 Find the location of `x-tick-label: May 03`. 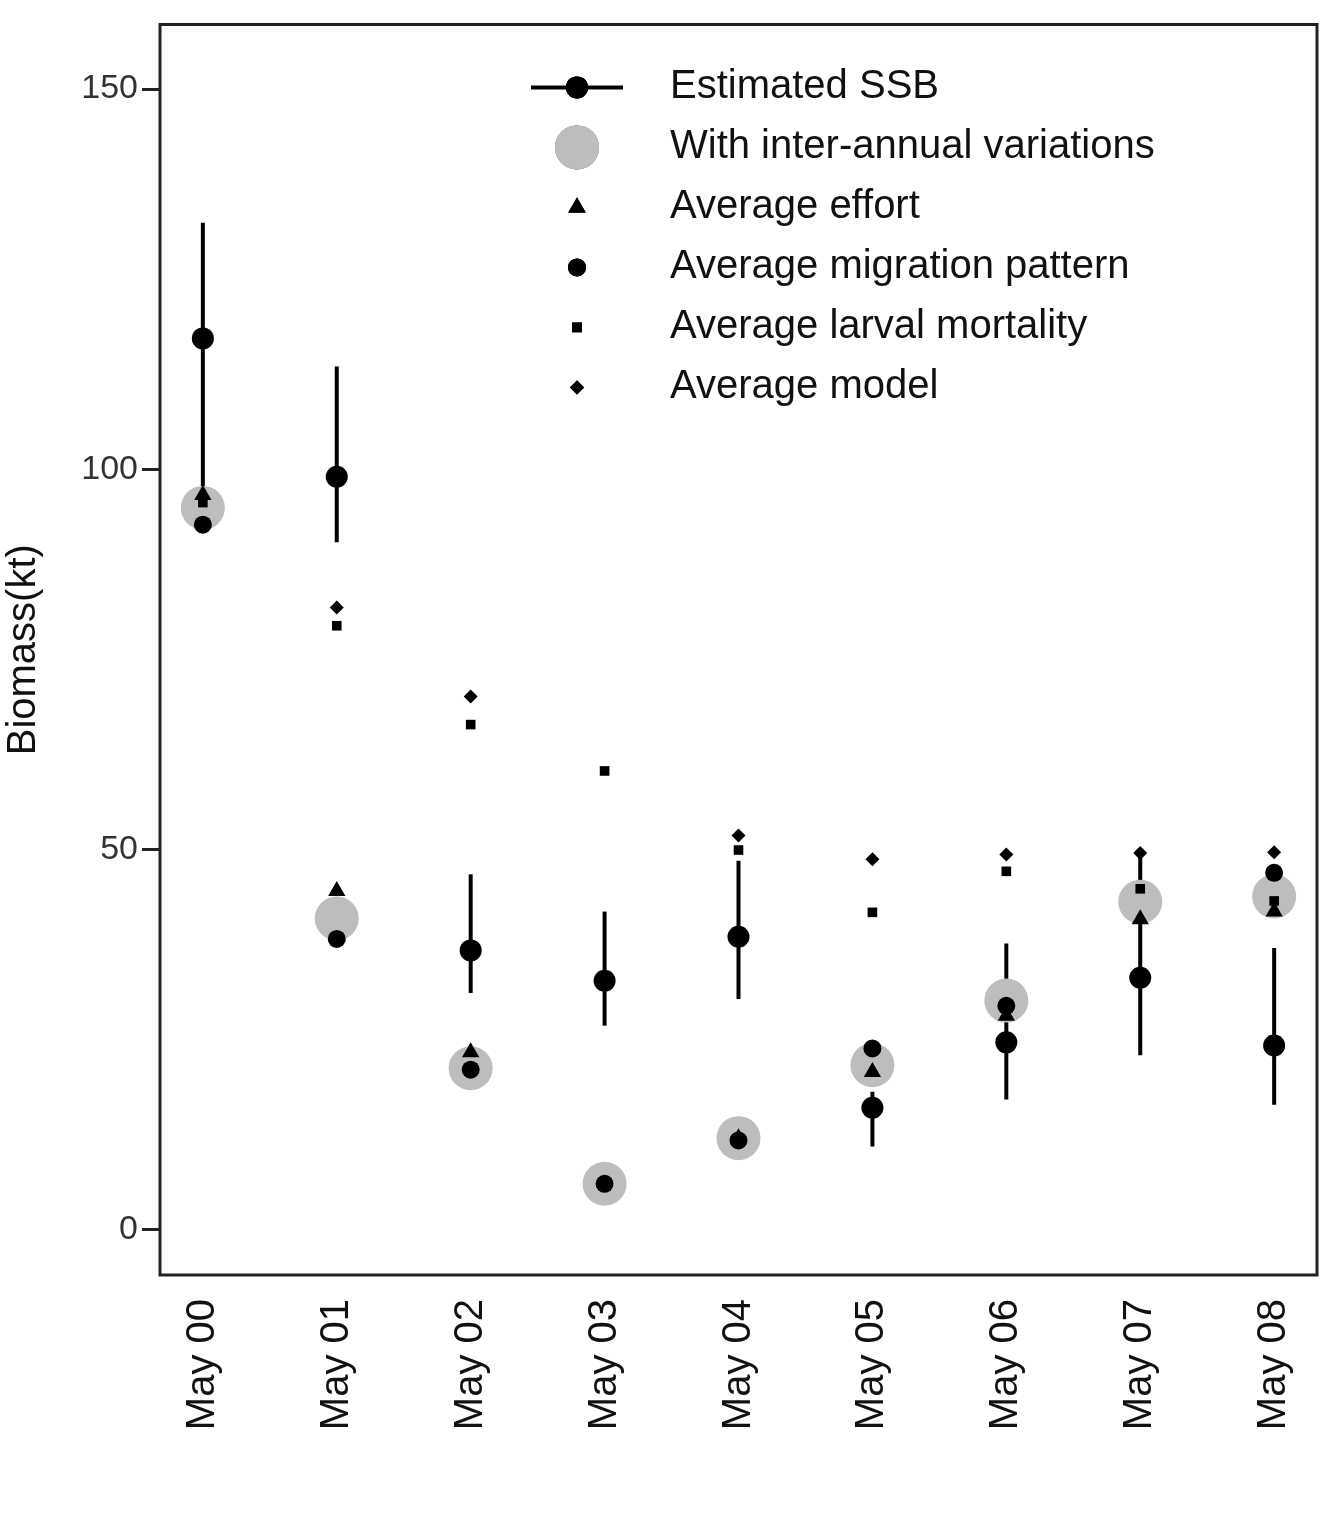

x-tick-label: May 03 is located at coordinates (601, 1365).